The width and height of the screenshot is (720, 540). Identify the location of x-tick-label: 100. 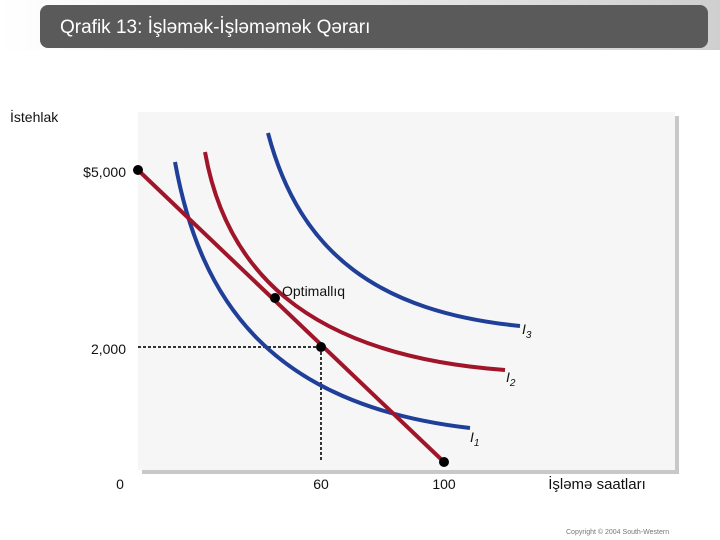
(444, 484).